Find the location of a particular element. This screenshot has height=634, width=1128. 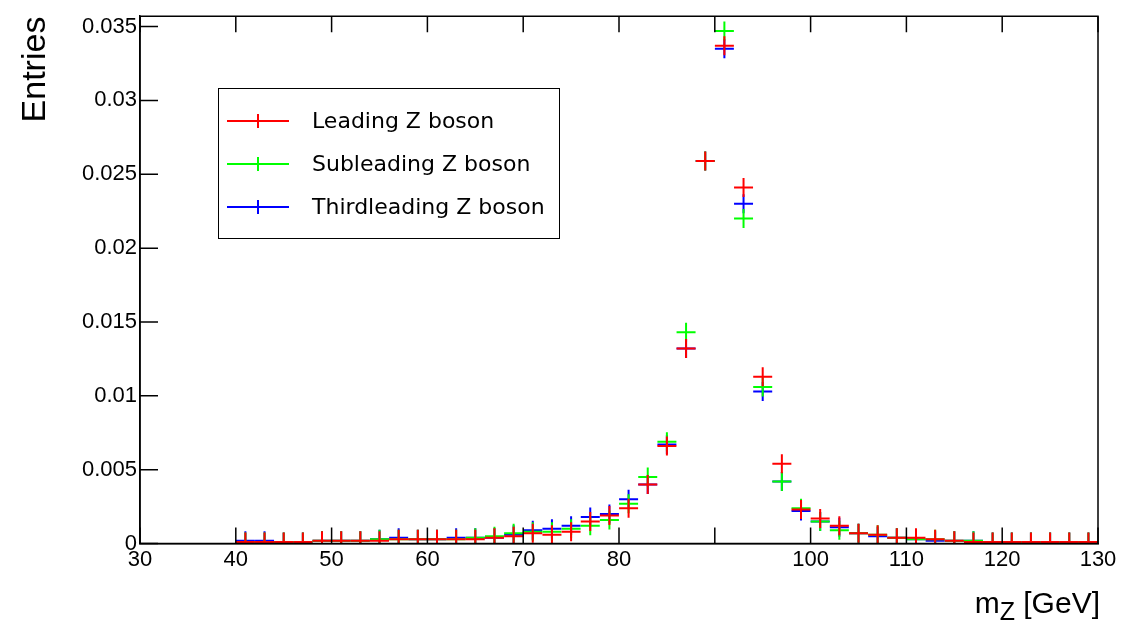

y-tick-label: 0.005 is located at coordinates (109, 468).